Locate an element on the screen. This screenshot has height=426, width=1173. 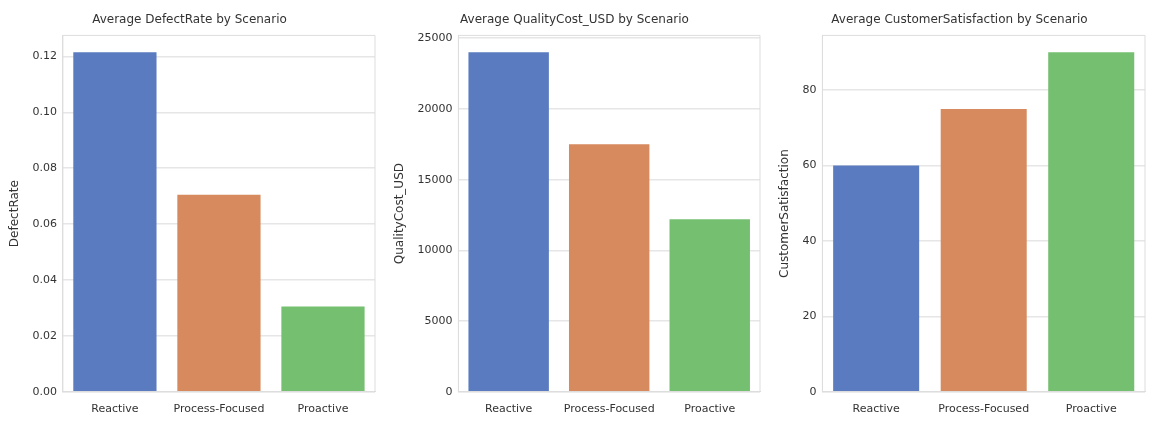
y-tick-label: 20000 is located at coordinates (435, 108).